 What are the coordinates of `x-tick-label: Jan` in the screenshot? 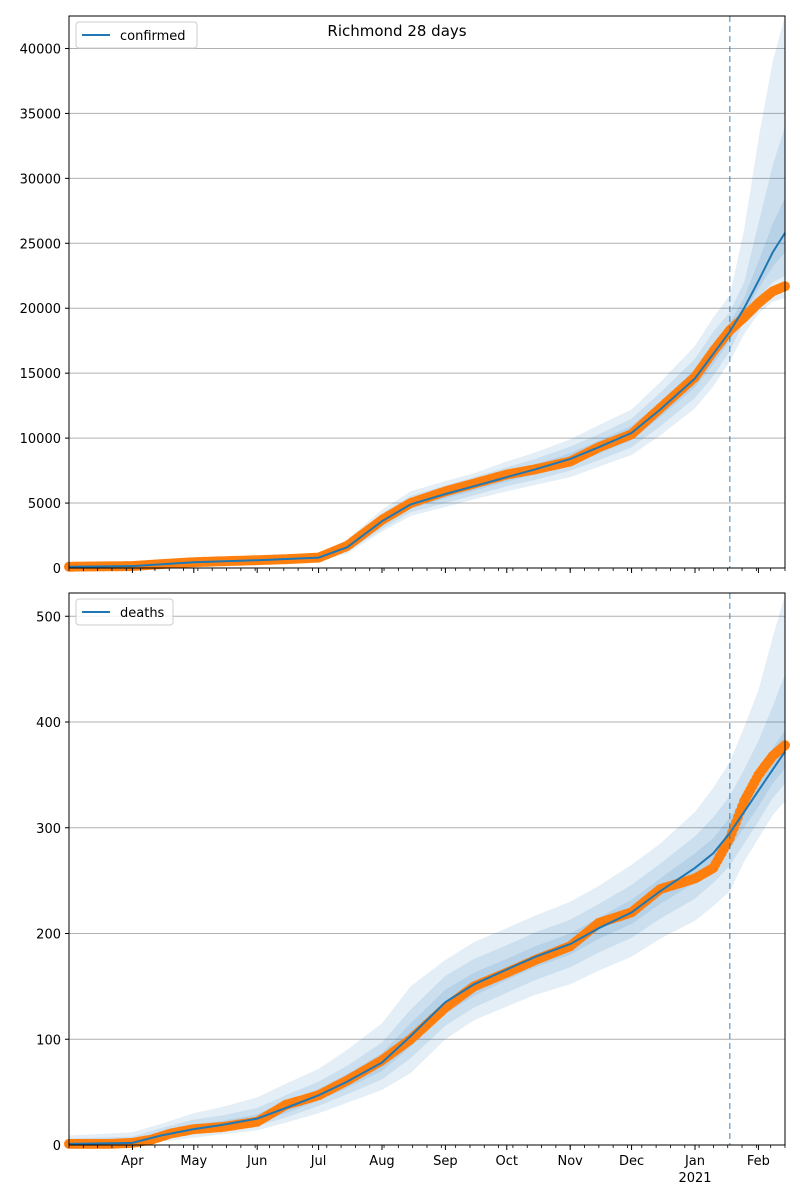 It's located at (694, 1161).